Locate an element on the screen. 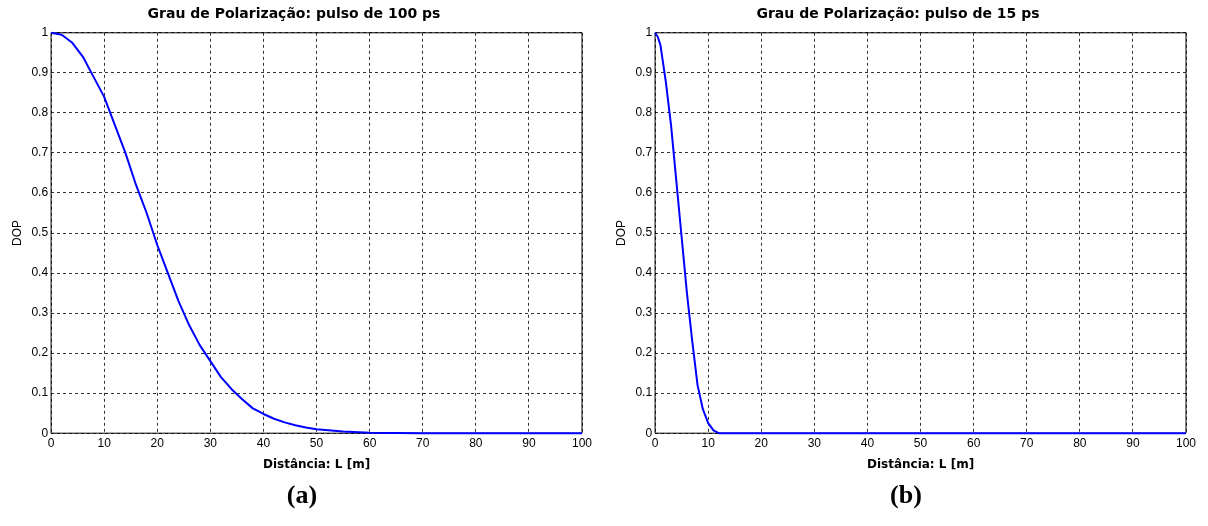 The image size is (1208, 526). chart-title: Grau de Polarização: pulso de 15 ps is located at coordinates (898, 13).